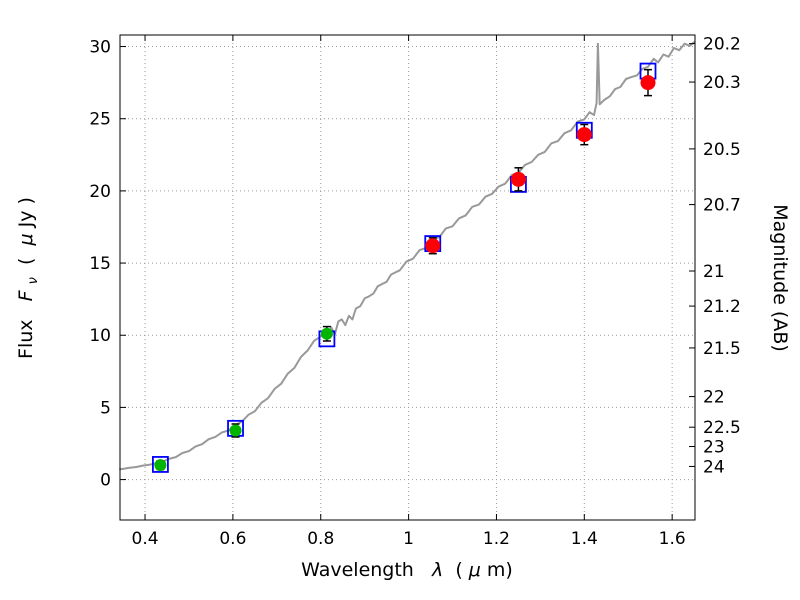 Image resolution: width=800 pixels, height=600 pixels. What do you see at coordinates (26, 295) in the screenshot?
I see `flux-symbol: F` at bounding box center [26, 295].